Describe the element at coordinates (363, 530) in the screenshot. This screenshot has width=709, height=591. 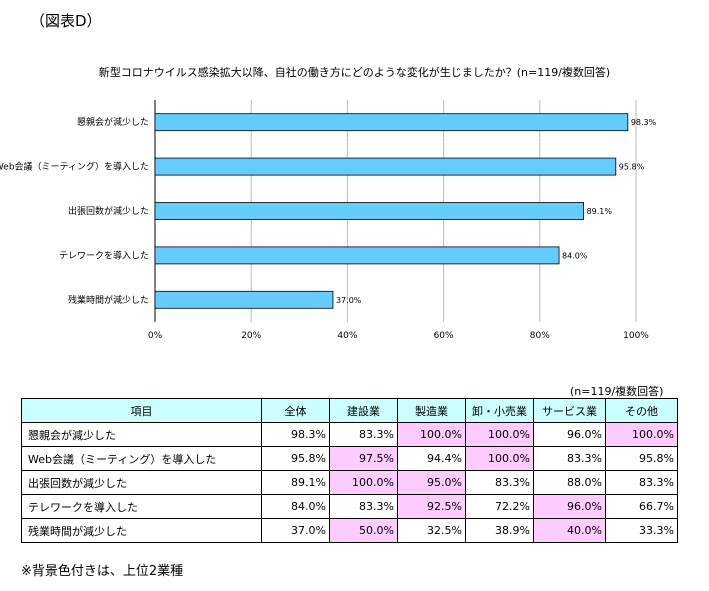
I see `cell-construction: 50.0%` at that location.